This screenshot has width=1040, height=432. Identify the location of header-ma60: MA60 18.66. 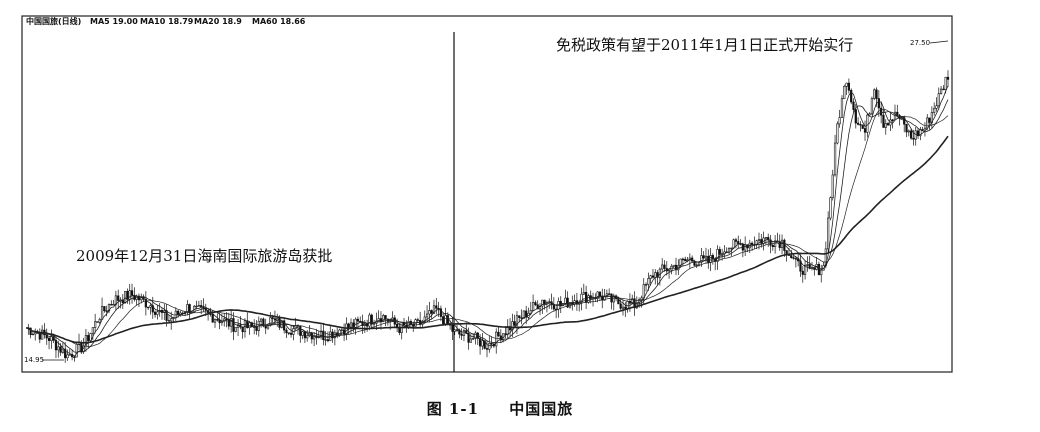
(279, 21).